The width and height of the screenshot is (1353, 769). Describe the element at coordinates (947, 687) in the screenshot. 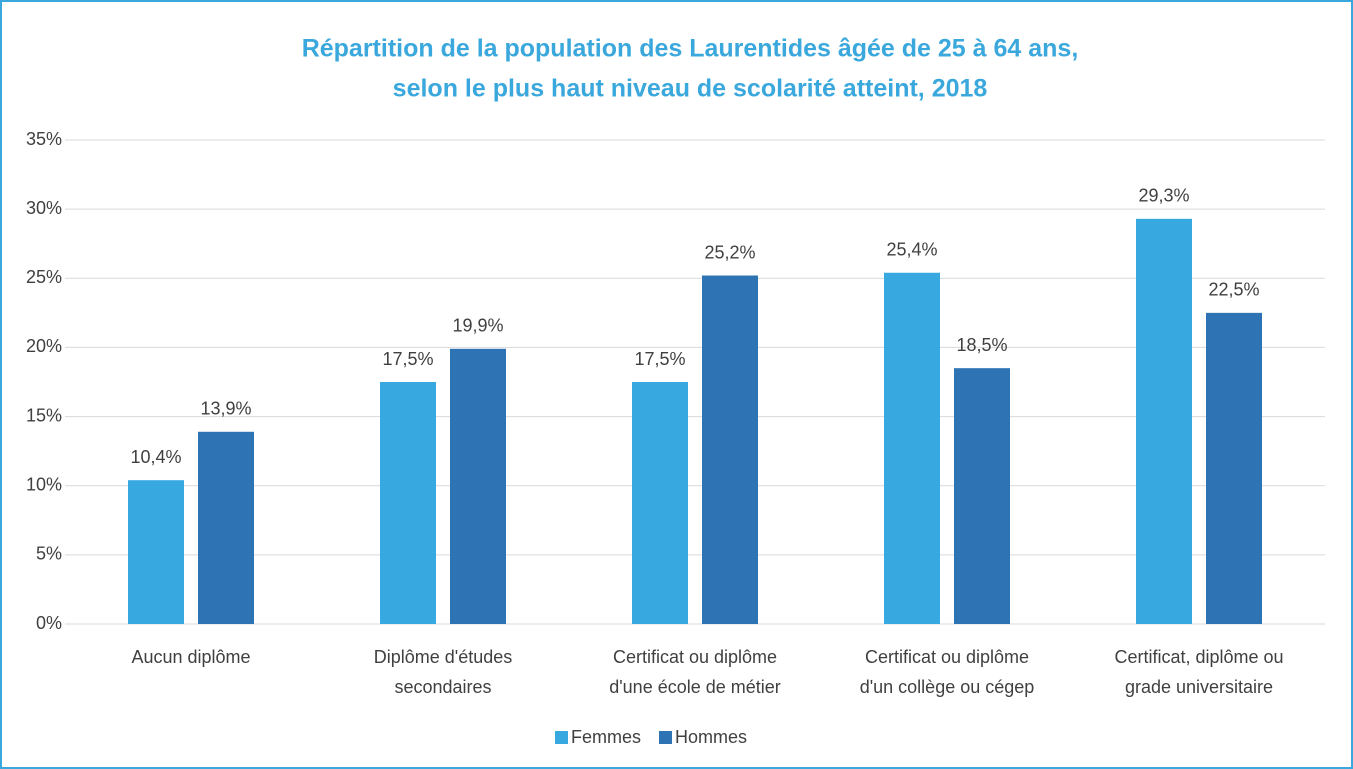

I see `x-tick-label: d'un collège ou cégep` at that location.